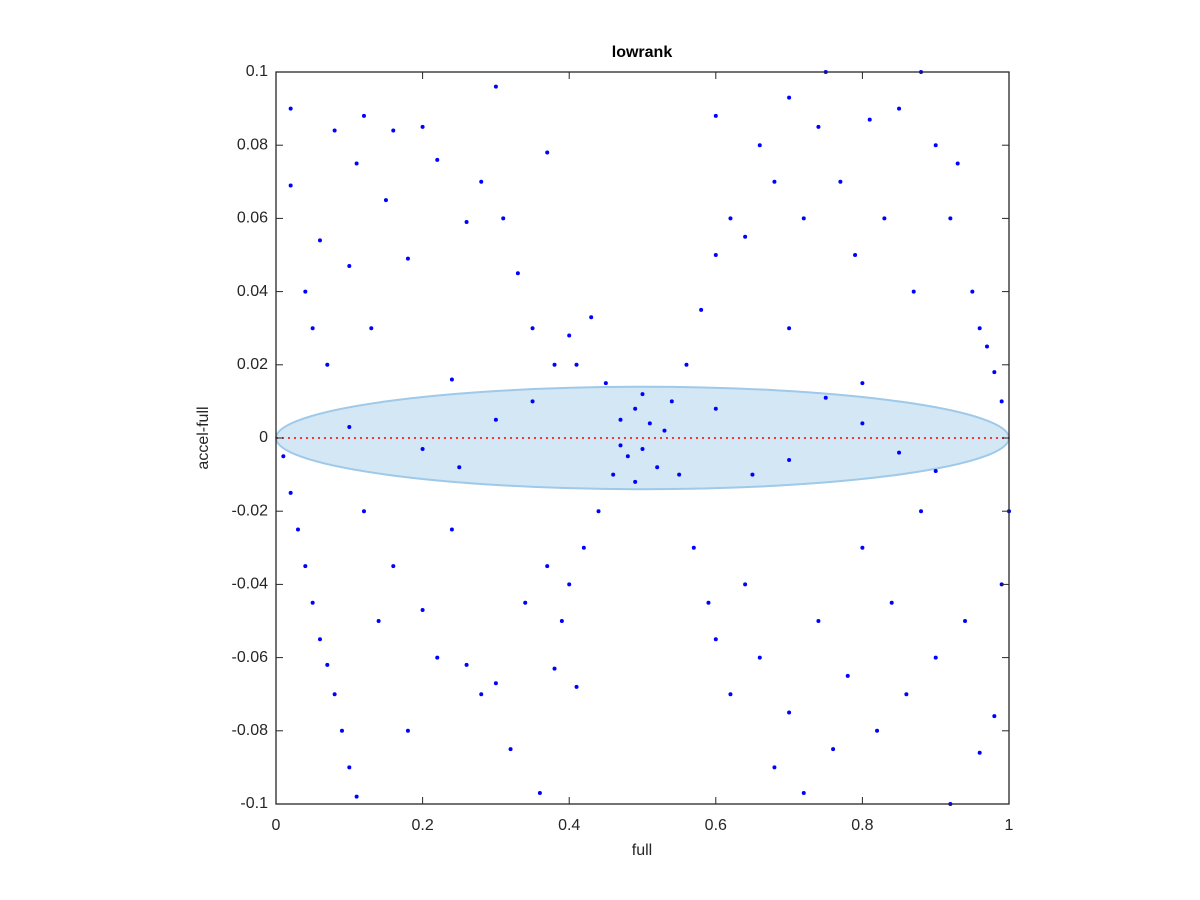  I want to click on y-tick-label: 0.02, so click(252, 364).